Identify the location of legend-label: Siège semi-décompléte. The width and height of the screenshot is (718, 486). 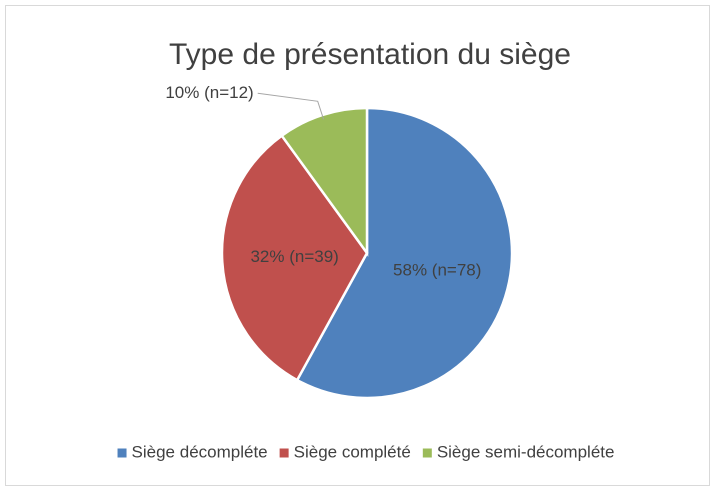
(526, 451).